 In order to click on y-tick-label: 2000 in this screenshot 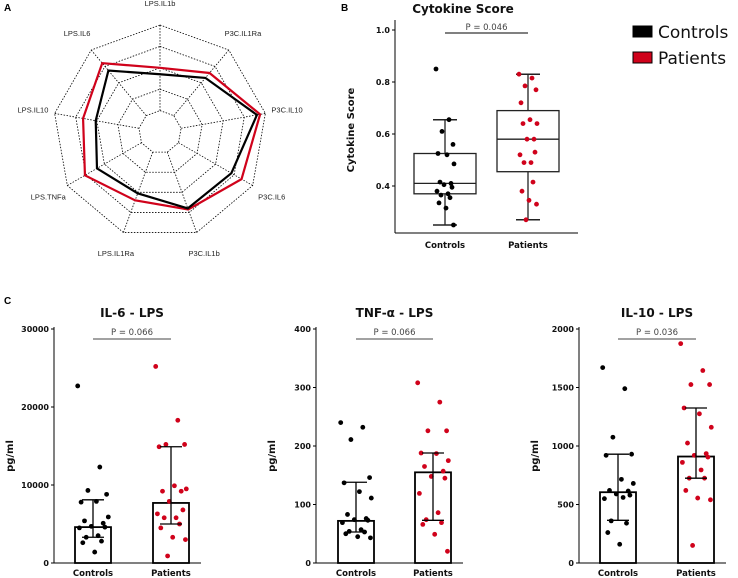, I will do `click(563, 329)`.